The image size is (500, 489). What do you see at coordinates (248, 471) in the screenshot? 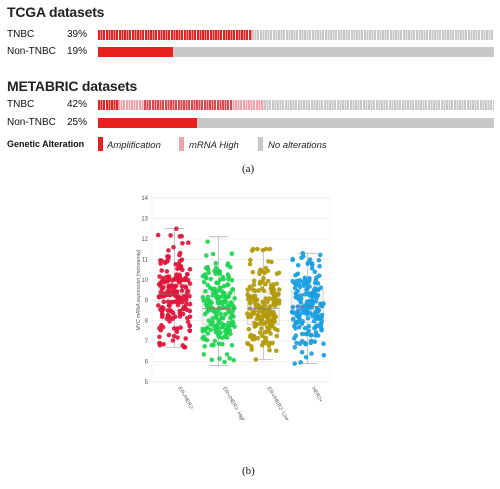
I see `caption-b: (b)` at bounding box center [248, 471].